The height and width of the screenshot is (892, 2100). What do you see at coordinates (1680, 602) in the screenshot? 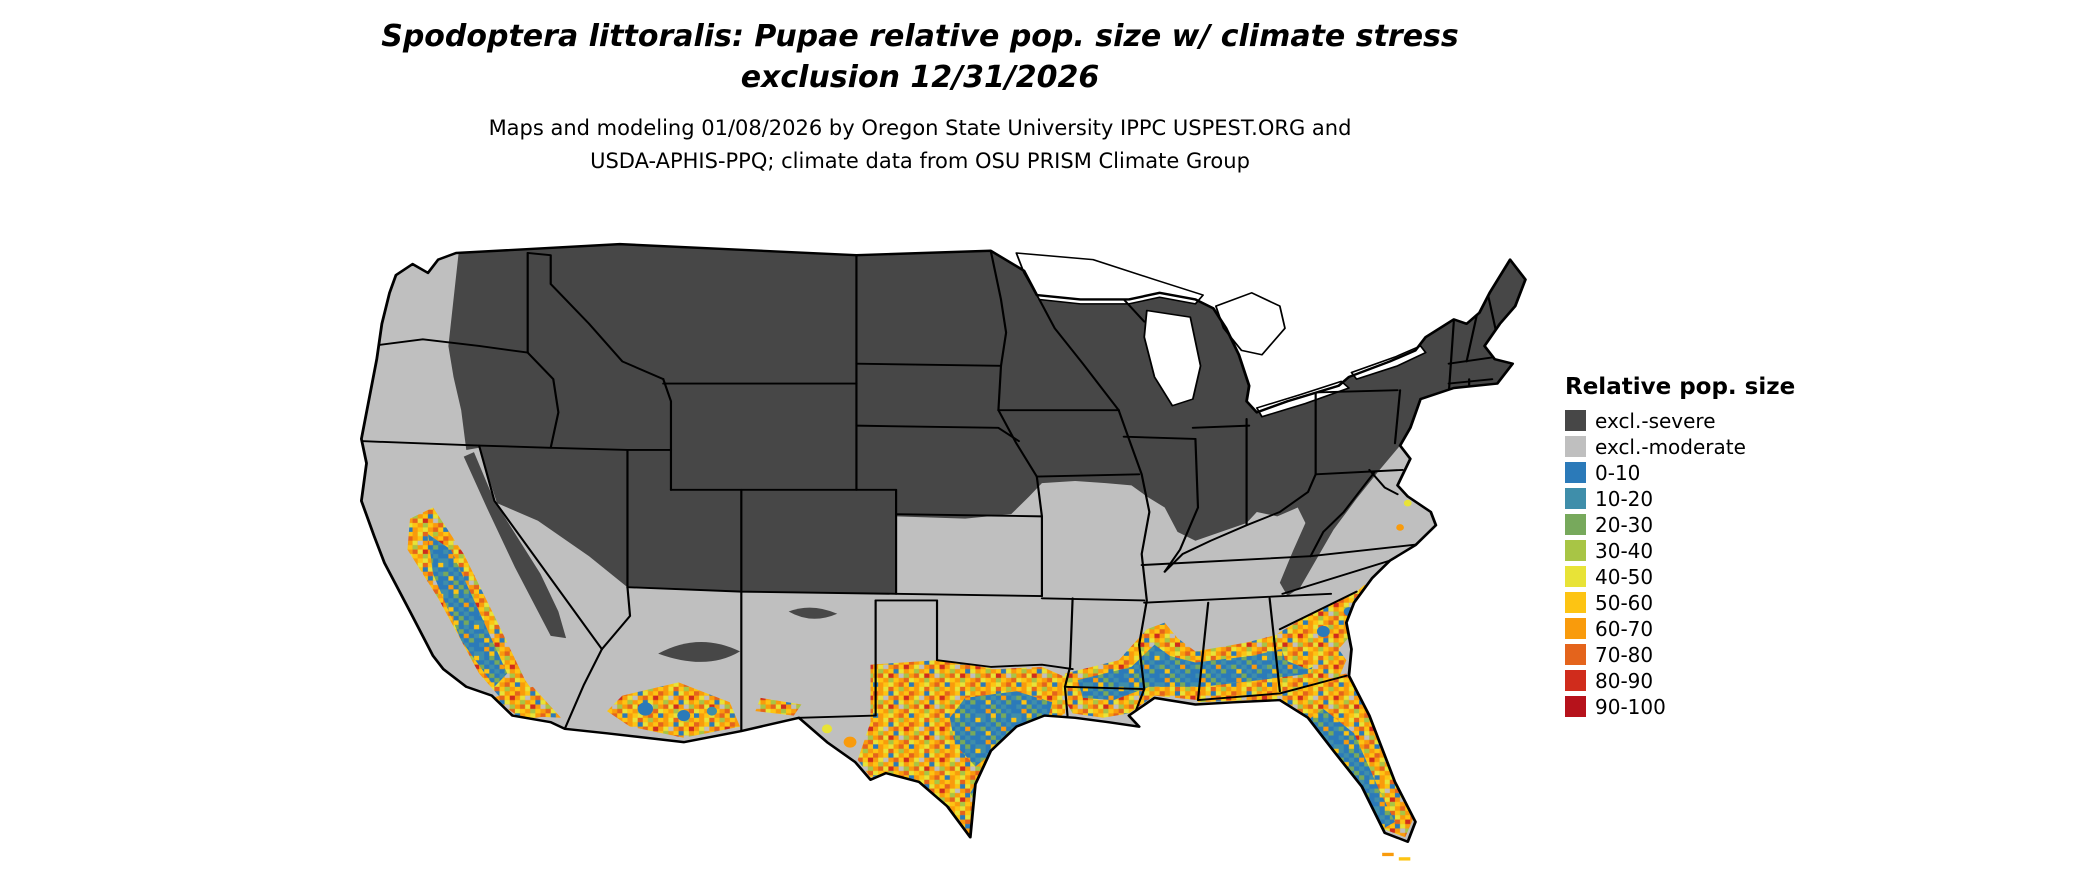
I see `legend-row: 50-60` at bounding box center [1680, 602].